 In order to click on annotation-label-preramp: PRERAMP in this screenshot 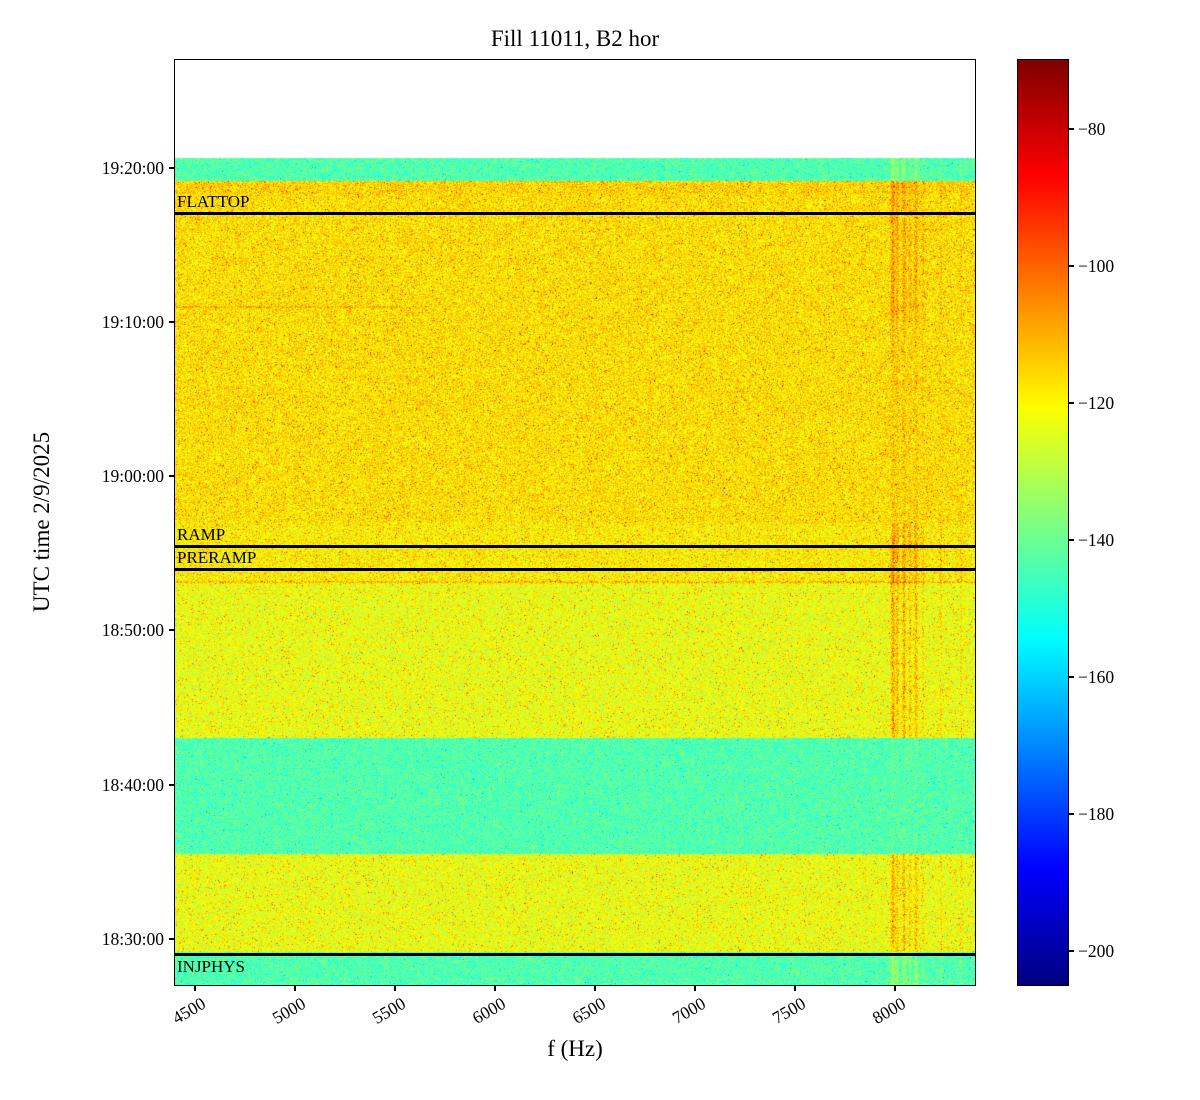, I will do `click(217, 557)`.